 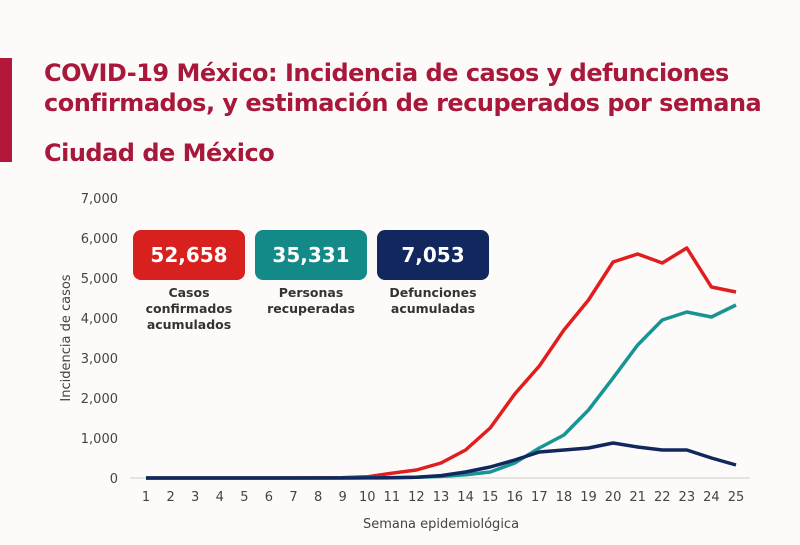 I want to click on x-tick-label: 5, so click(x=244, y=497).